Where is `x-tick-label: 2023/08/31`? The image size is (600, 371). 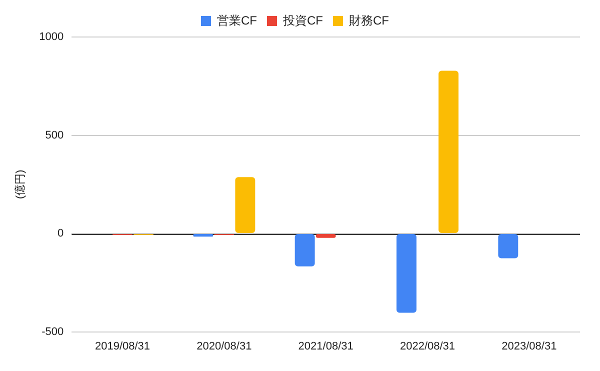
x-tick-label: 2023/08/31 is located at coordinates (529, 346).